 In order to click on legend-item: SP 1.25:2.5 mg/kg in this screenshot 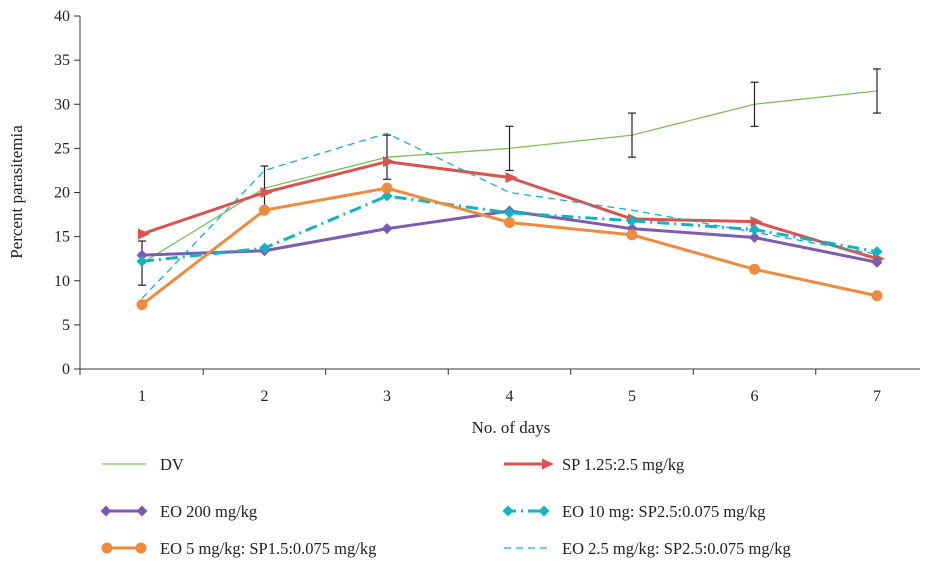, I will do `click(594, 464)`.